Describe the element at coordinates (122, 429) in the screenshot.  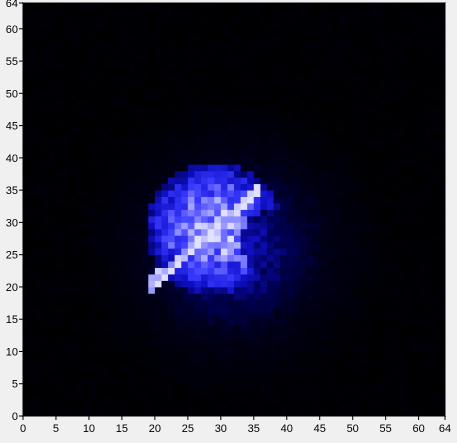
I see `x-tick-label: 15` at that location.